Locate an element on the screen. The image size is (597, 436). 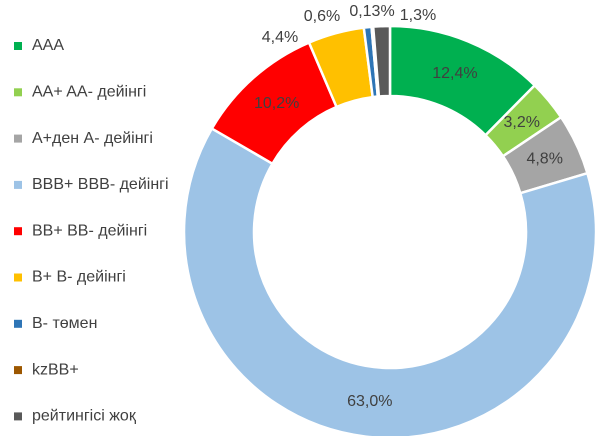
legend-label: kzBB+ is located at coordinates (55, 369).